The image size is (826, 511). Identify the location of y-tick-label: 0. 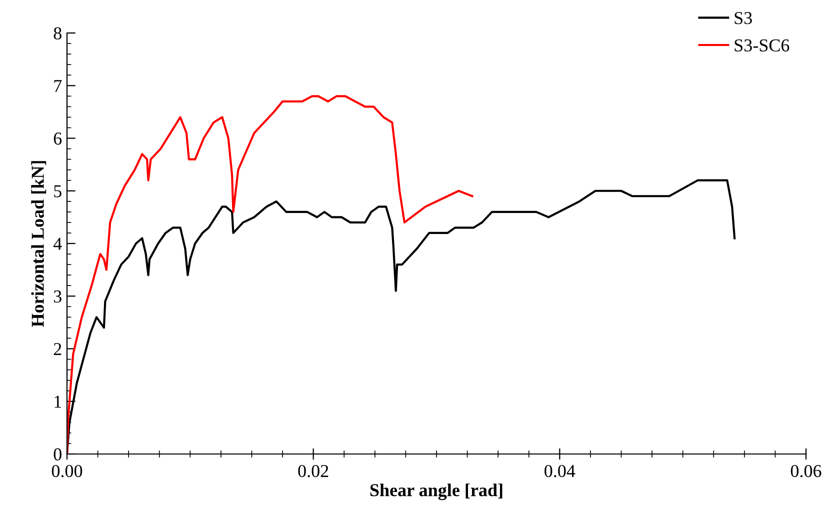
(58, 454).